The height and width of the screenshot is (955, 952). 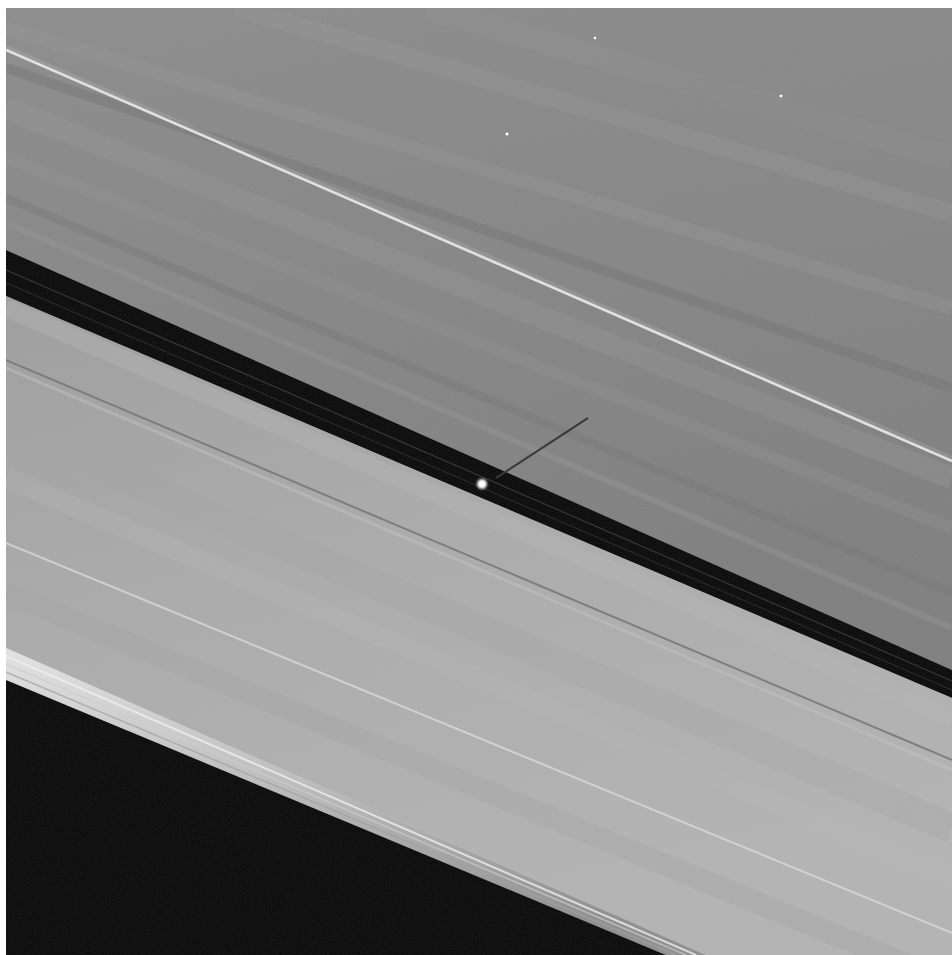 What do you see at coordinates (644, 86) in the screenshot?
I see `stars` at bounding box center [644, 86].